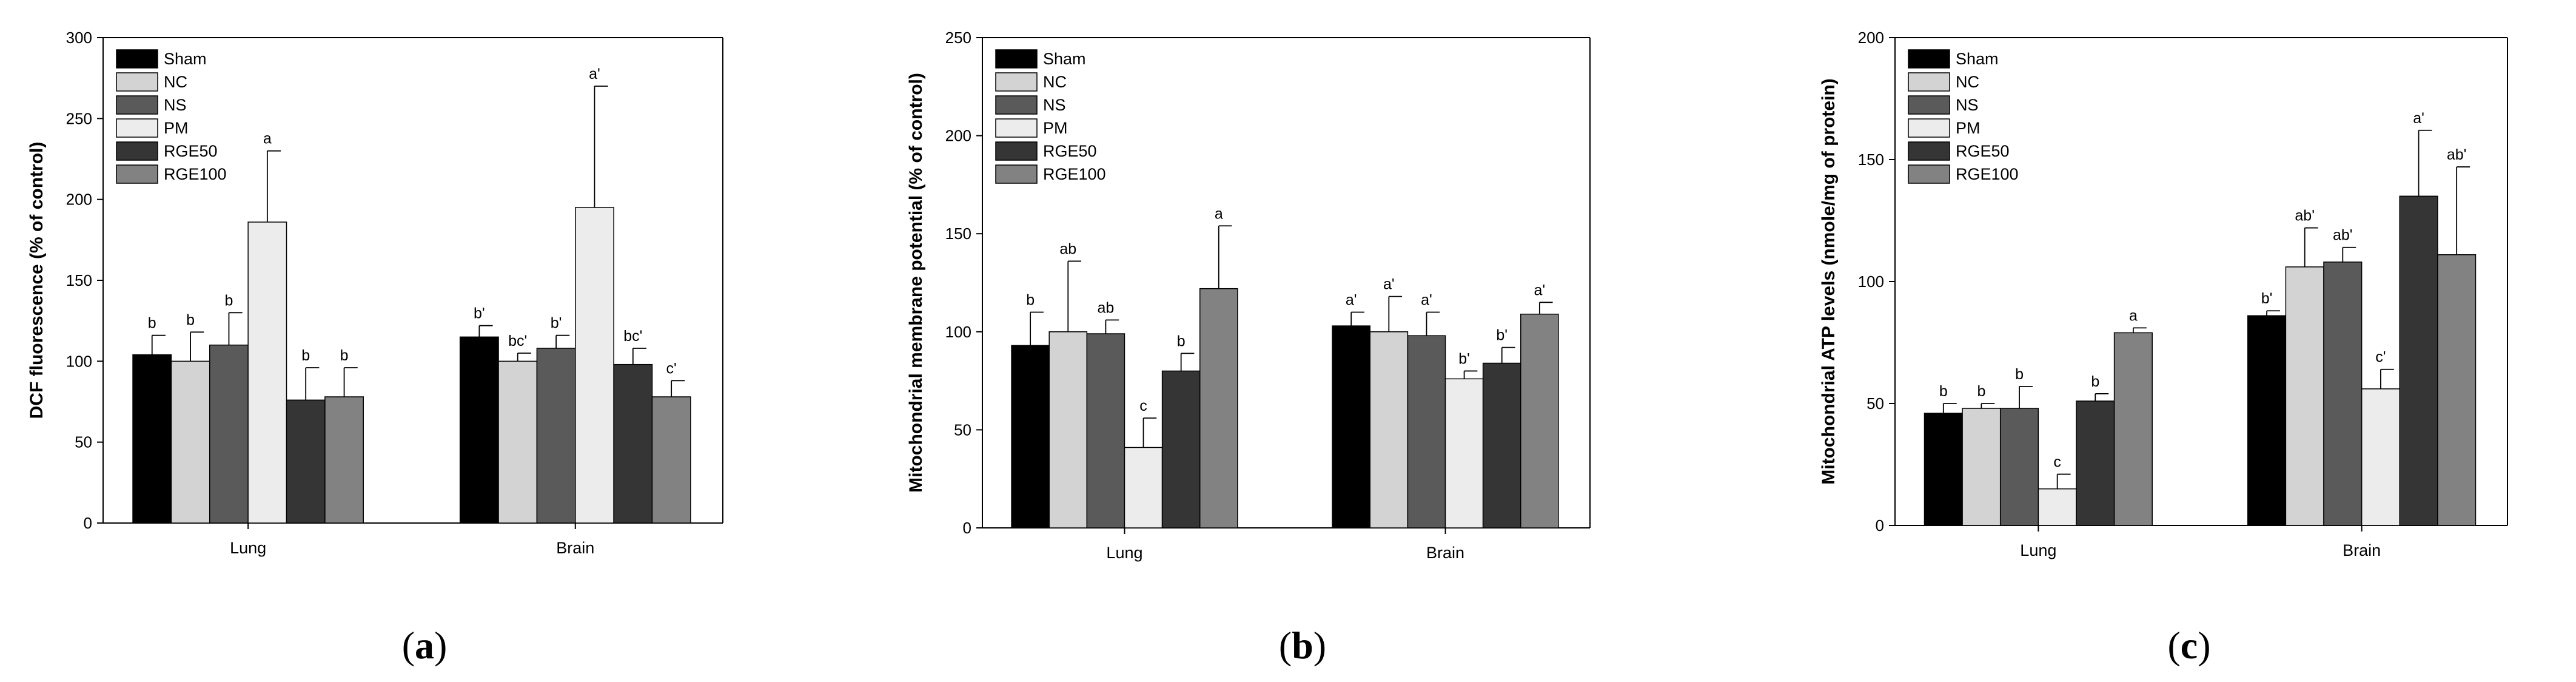  I want to click on legend-swatch-rge100, so click(1929, 174).